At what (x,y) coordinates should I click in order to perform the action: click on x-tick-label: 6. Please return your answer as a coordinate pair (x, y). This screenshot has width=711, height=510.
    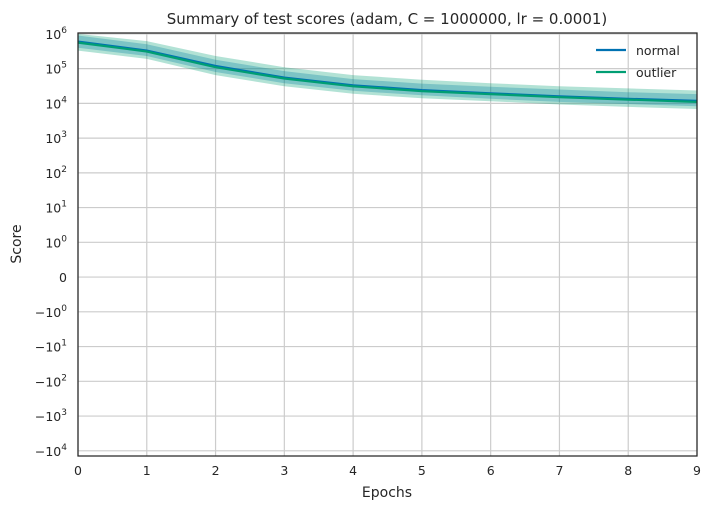
    Looking at the image, I should click on (491, 470).